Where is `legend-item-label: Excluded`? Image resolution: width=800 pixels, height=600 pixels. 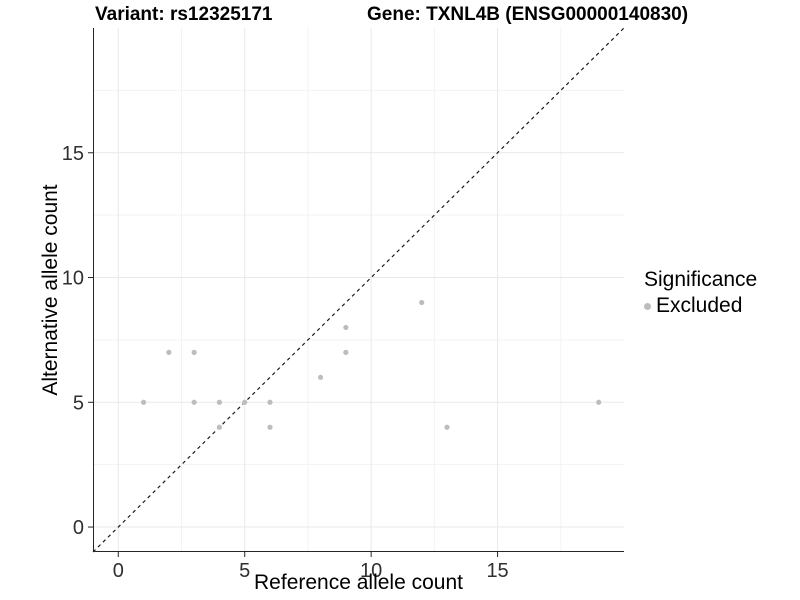 legend-item-label: Excluded is located at coordinates (699, 305).